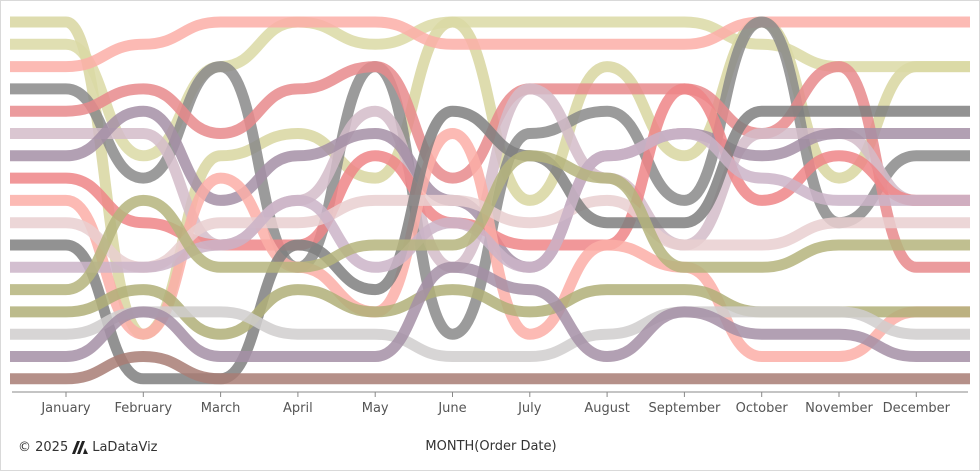 The height and width of the screenshot is (471, 980). What do you see at coordinates (607, 408) in the screenshot?
I see `x-tick-label: August` at bounding box center [607, 408].